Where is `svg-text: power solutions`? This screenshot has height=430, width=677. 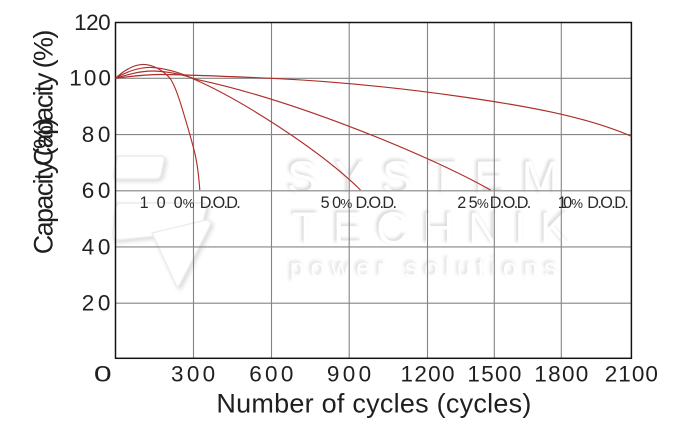
svg-text: power solutions is located at coordinates (427, 268).